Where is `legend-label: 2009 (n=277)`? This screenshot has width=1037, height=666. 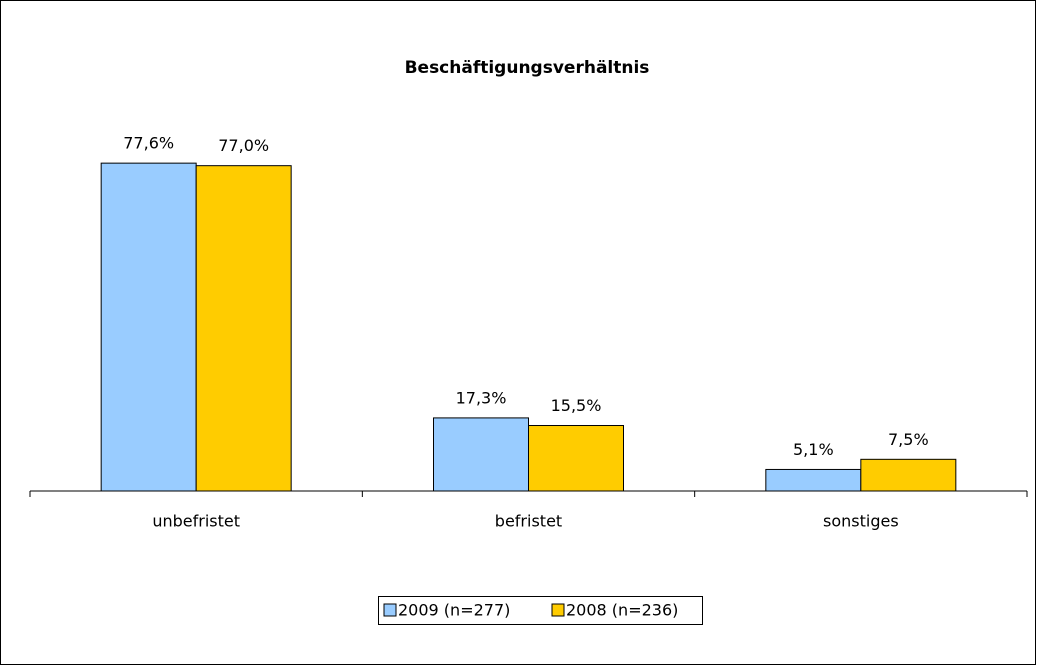 legend-label: 2009 (n=277) is located at coordinates (454, 610).